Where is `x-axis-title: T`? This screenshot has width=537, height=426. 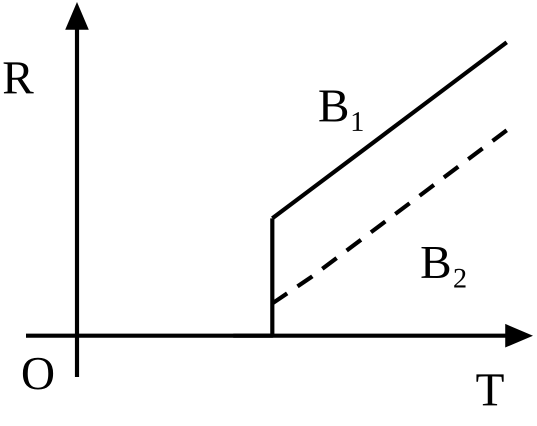
x-axis-title: T is located at coordinates (490, 390).